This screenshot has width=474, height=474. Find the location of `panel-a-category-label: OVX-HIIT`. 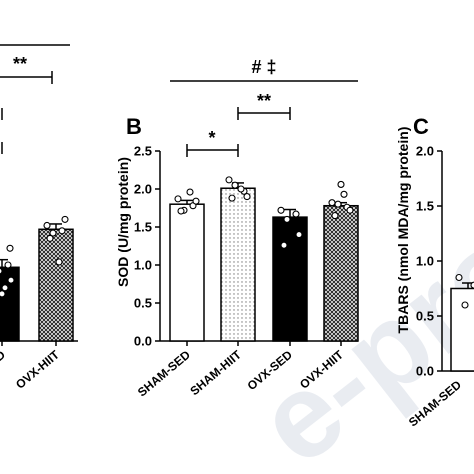

panel-a-category-label: OVX-HIIT is located at coordinates (37, 369).